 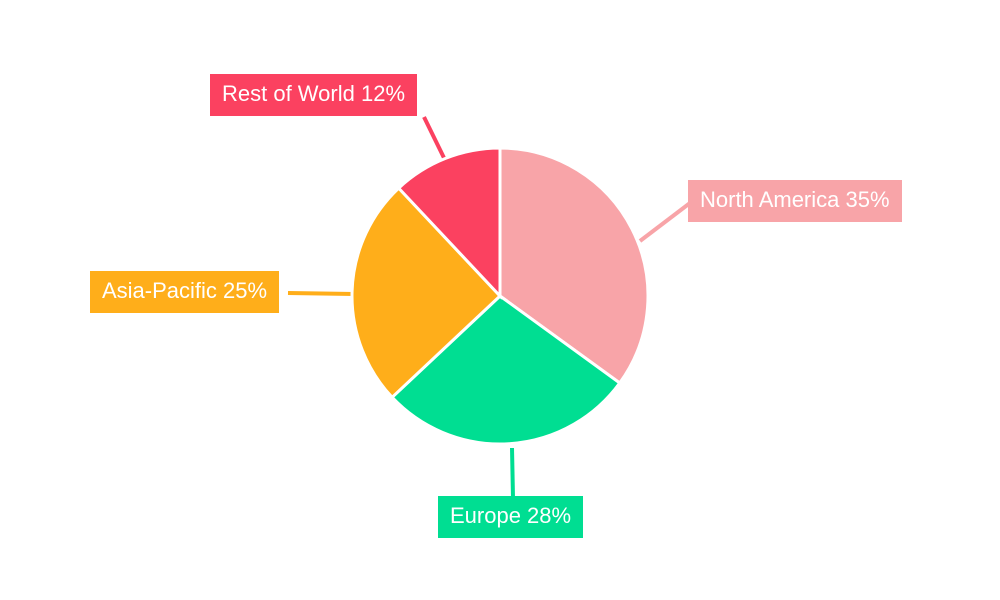 What do you see at coordinates (321, 293) in the screenshot?
I see `leader-line-asia-pacific` at bounding box center [321, 293].